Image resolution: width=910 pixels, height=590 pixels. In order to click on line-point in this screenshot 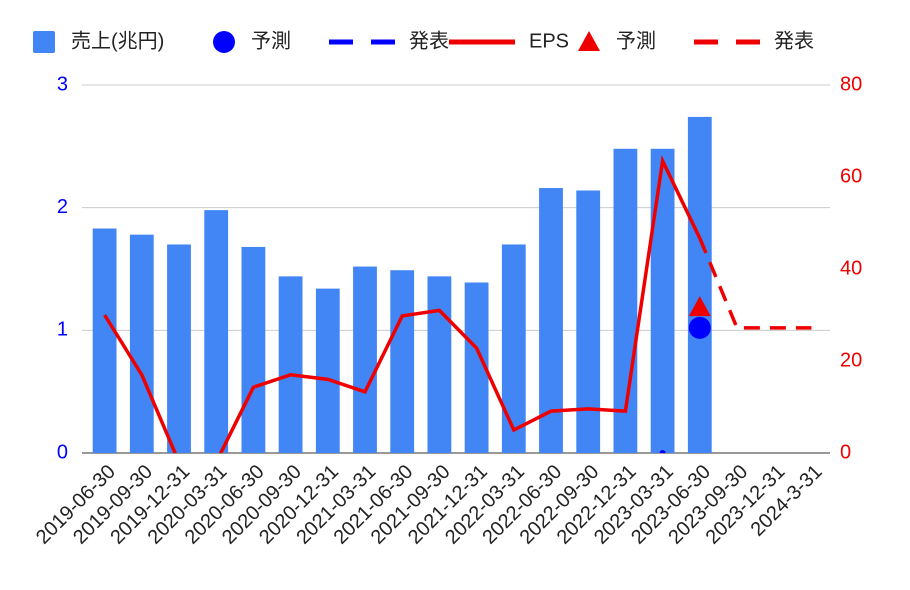, I will do `click(662, 451)`.